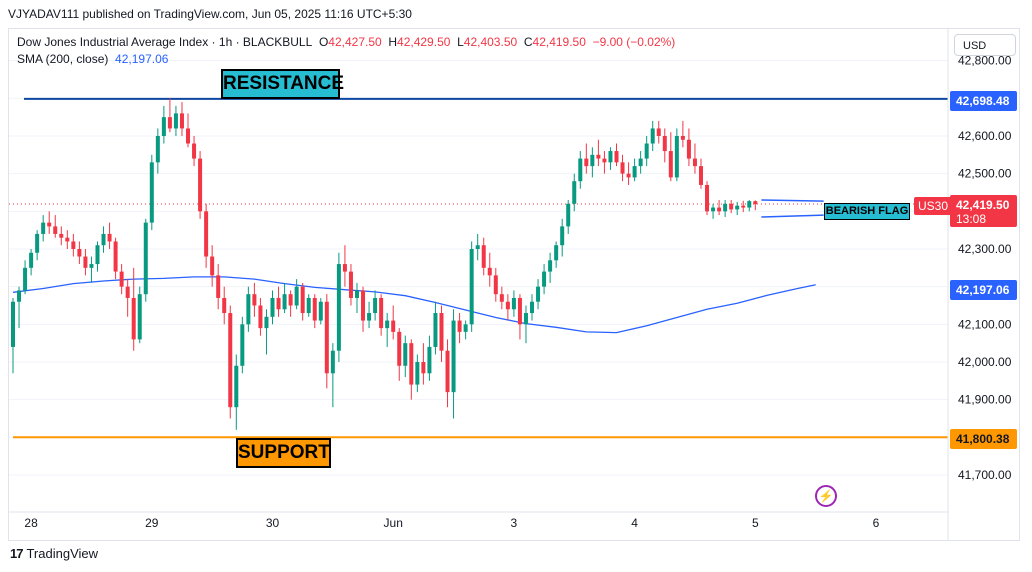 This screenshot has width=1032, height=572. I want to click on bearish-flag-label: BEARISH FLAG, so click(867, 211).